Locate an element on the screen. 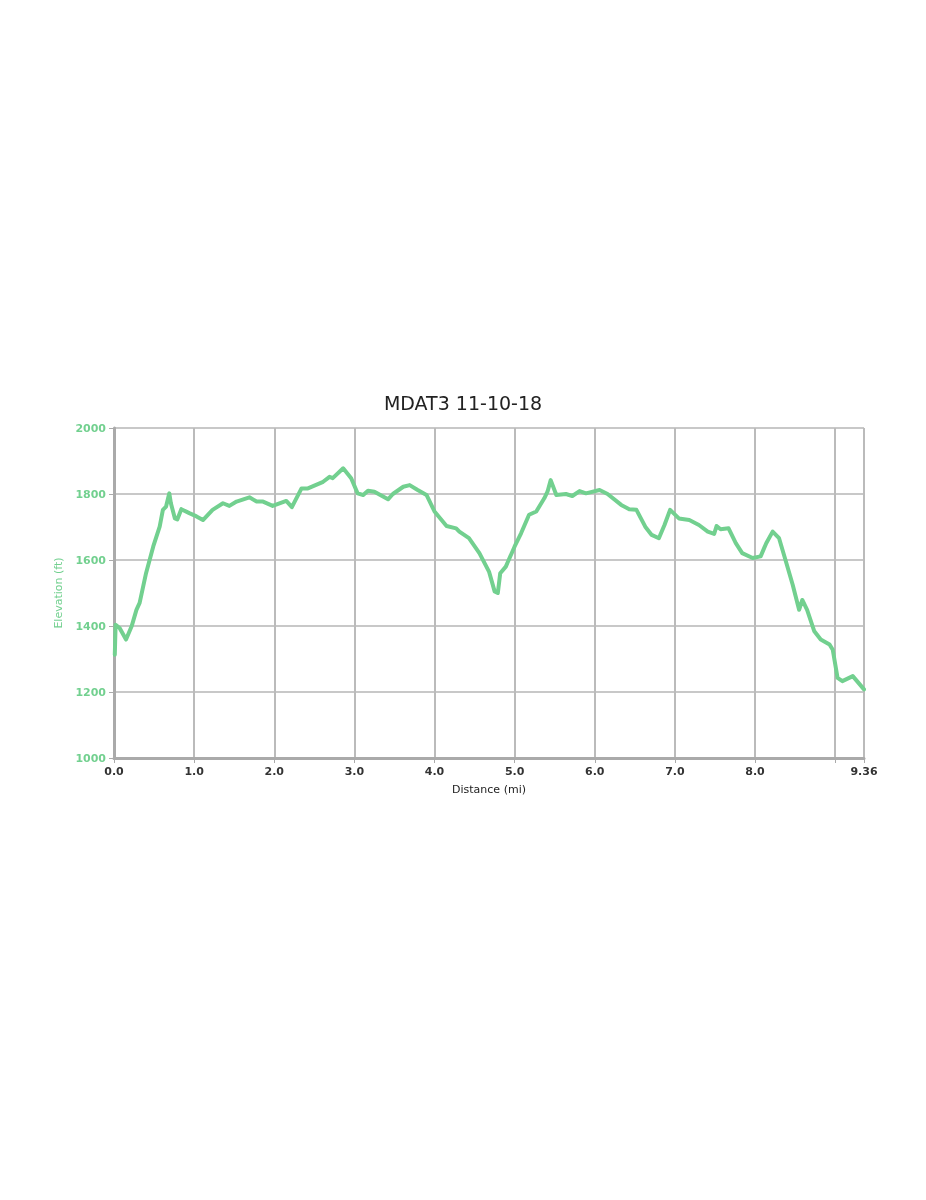  x-tick-label: 4.0 is located at coordinates (434, 771).